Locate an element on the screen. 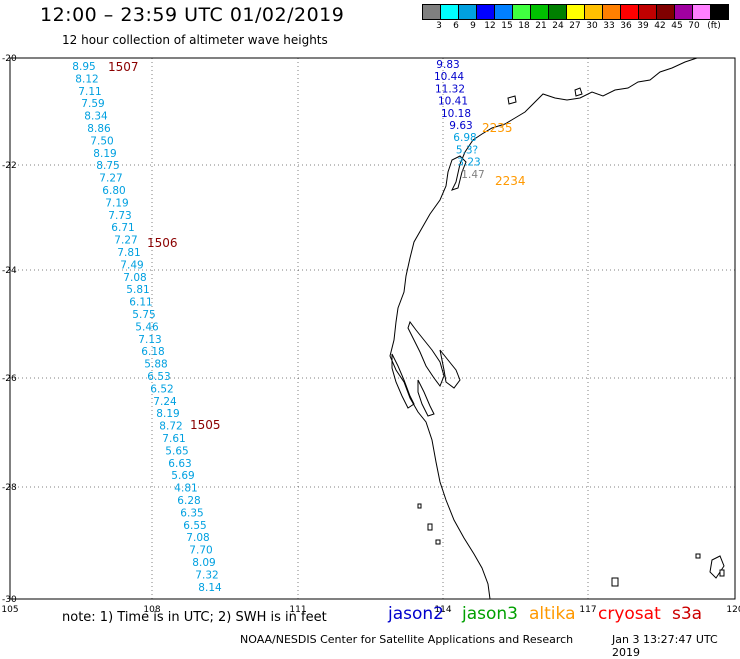 This screenshot has height=659, width=740. wave-height-value: 5.69 is located at coordinates (182, 476).